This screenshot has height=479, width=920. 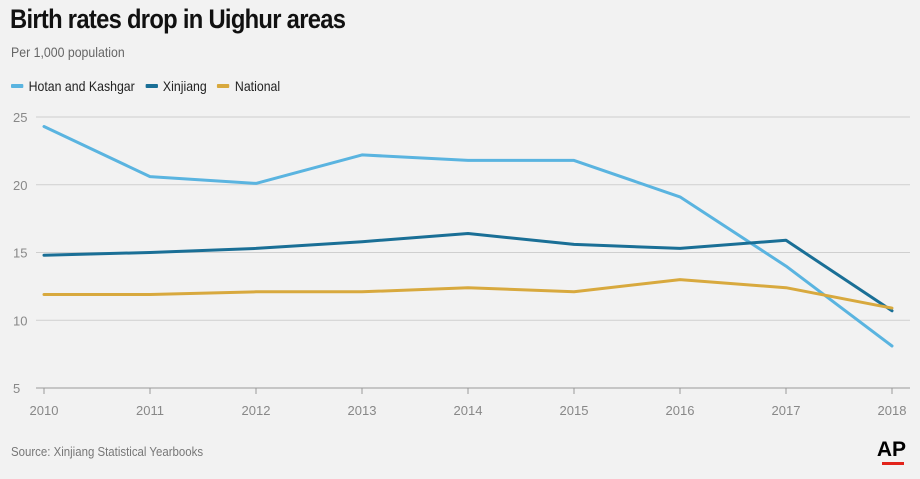 What do you see at coordinates (178, 19) in the screenshot?
I see `chart-title: Birth rates drop in Uighur areas` at bounding box center [178, 19].